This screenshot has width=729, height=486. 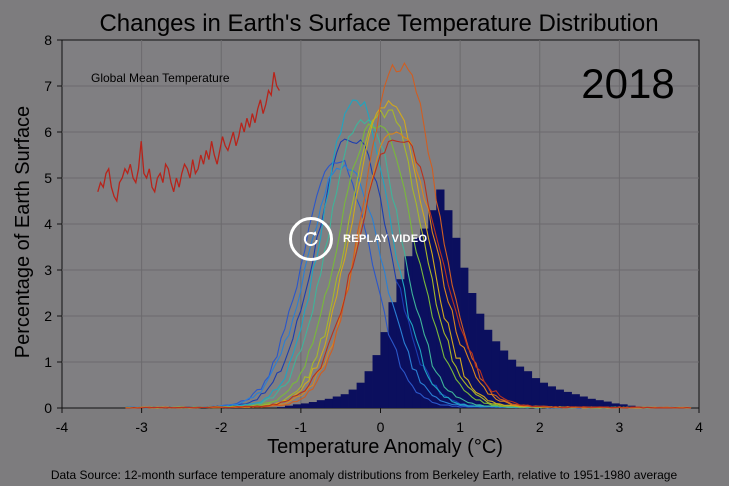 What do you see at coordinates (48, 224) in the screenshot?
I see `y-tick-label: 4` at bounding box center [48, 224].